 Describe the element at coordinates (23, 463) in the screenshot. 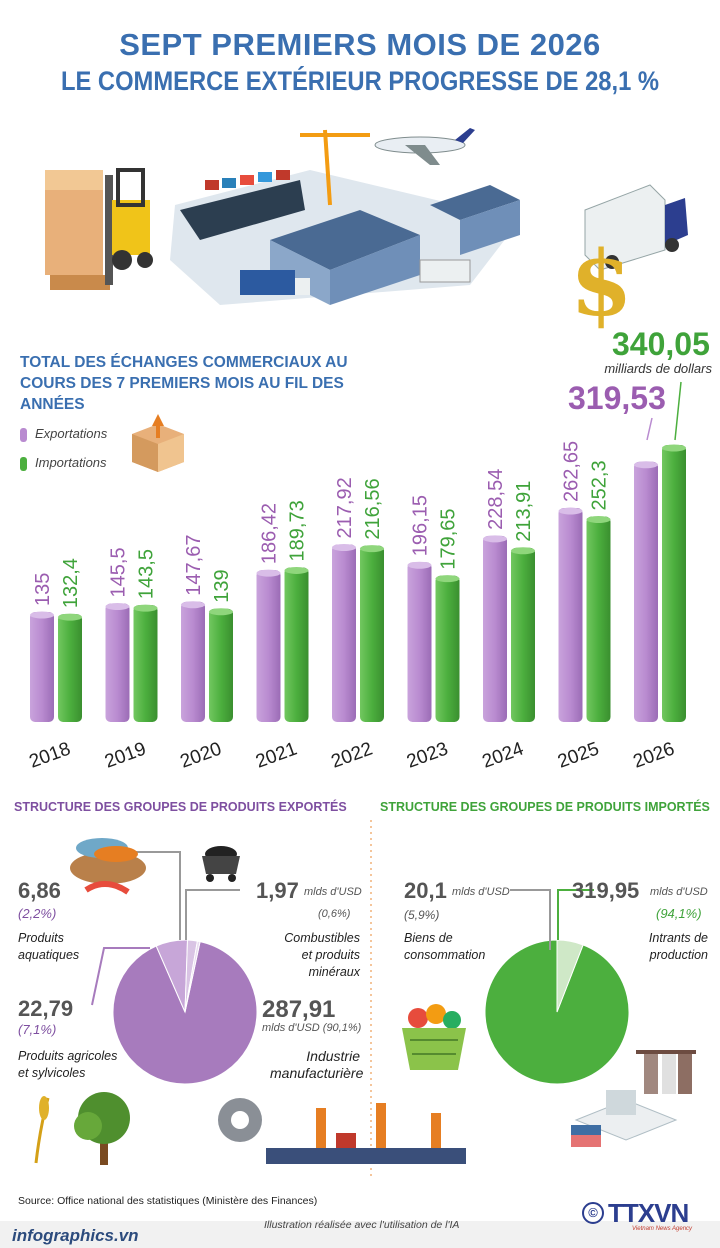

I see `legend-swatch-imports` at that location.